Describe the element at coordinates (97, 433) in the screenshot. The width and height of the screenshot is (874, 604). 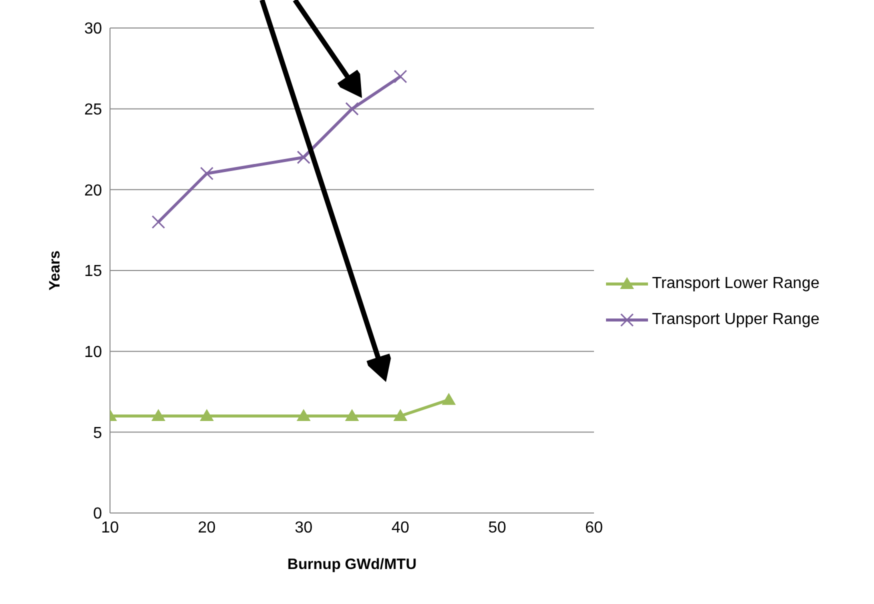
I see `y-tick-label: 5` at that location.